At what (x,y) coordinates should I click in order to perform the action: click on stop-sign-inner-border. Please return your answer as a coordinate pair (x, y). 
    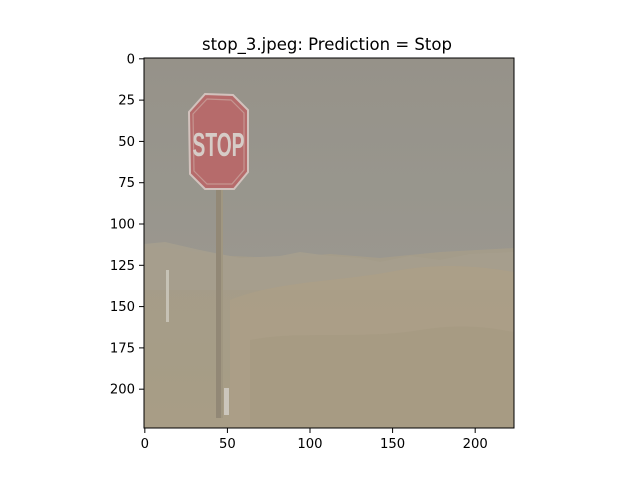
    Looking at the image, I should click on (218, 141).